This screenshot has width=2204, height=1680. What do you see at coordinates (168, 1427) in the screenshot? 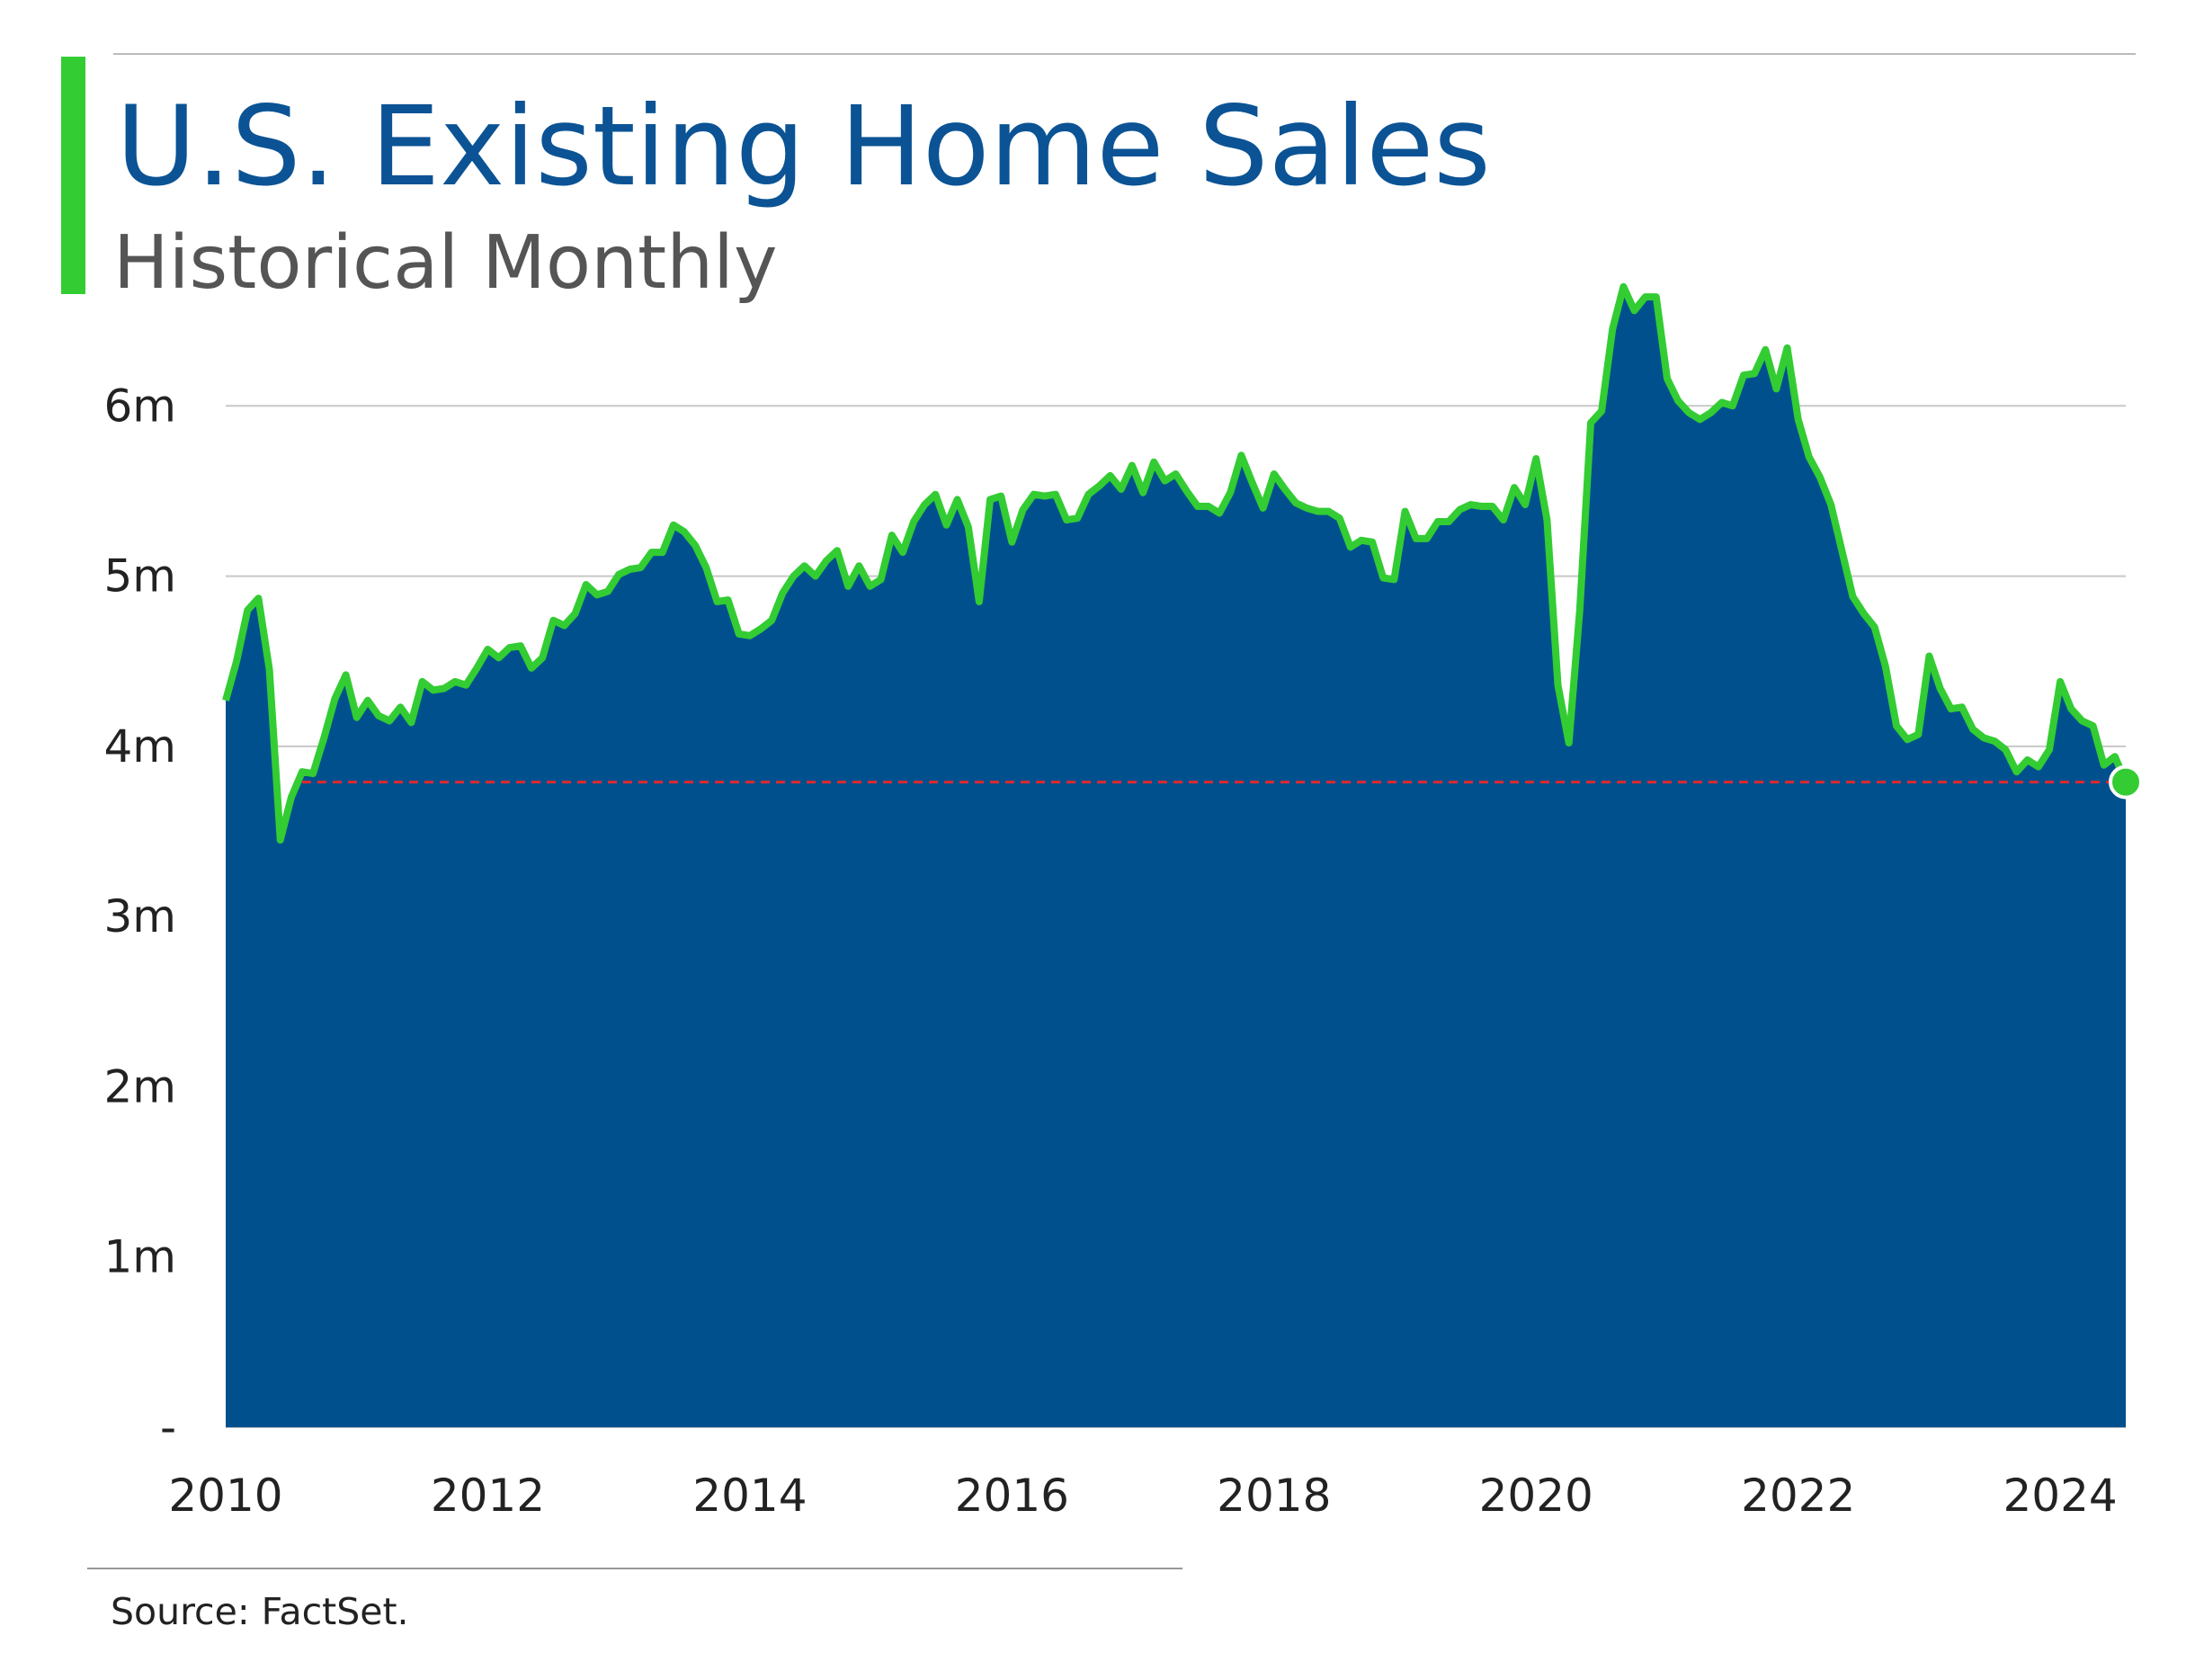
I see `y-tick-label: -` at bounding box center [168, 1427].